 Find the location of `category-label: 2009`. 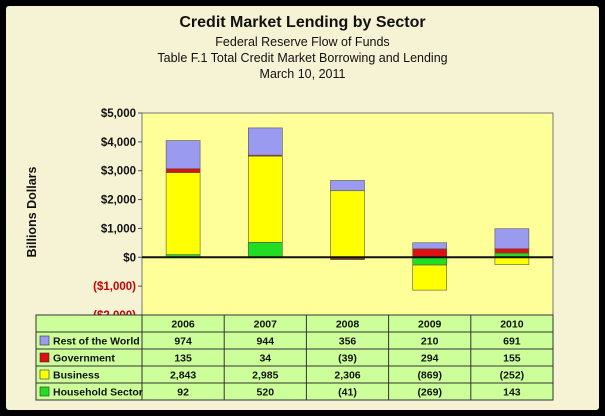

category-label: 2009 is located at coordinates (430, 325).